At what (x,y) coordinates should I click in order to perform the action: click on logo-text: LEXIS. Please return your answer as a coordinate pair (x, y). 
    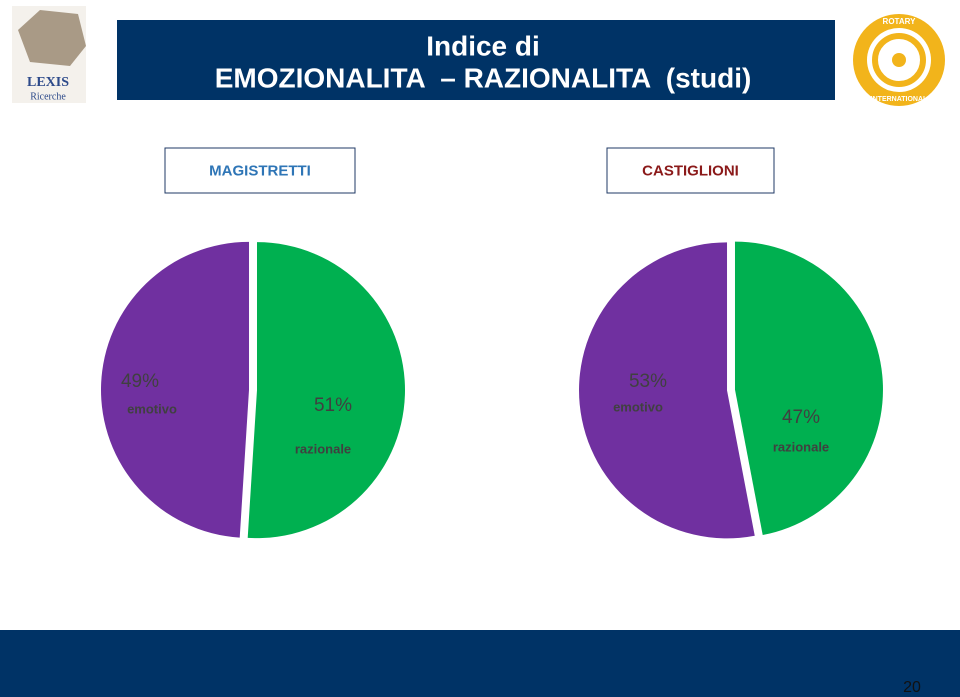
    Looking at the image, I should click on (48, 82).